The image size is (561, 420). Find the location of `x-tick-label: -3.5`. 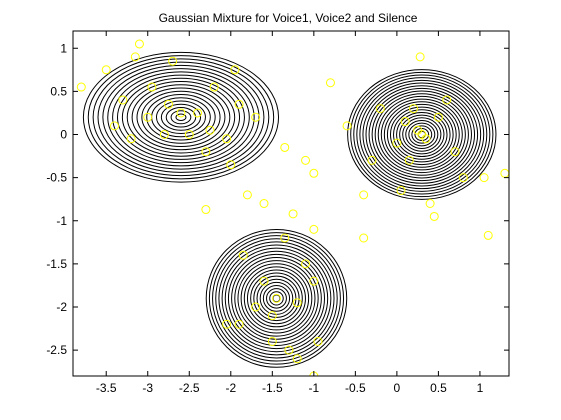

x-tick-label: -3.5 is located at coordinates (106, 388).